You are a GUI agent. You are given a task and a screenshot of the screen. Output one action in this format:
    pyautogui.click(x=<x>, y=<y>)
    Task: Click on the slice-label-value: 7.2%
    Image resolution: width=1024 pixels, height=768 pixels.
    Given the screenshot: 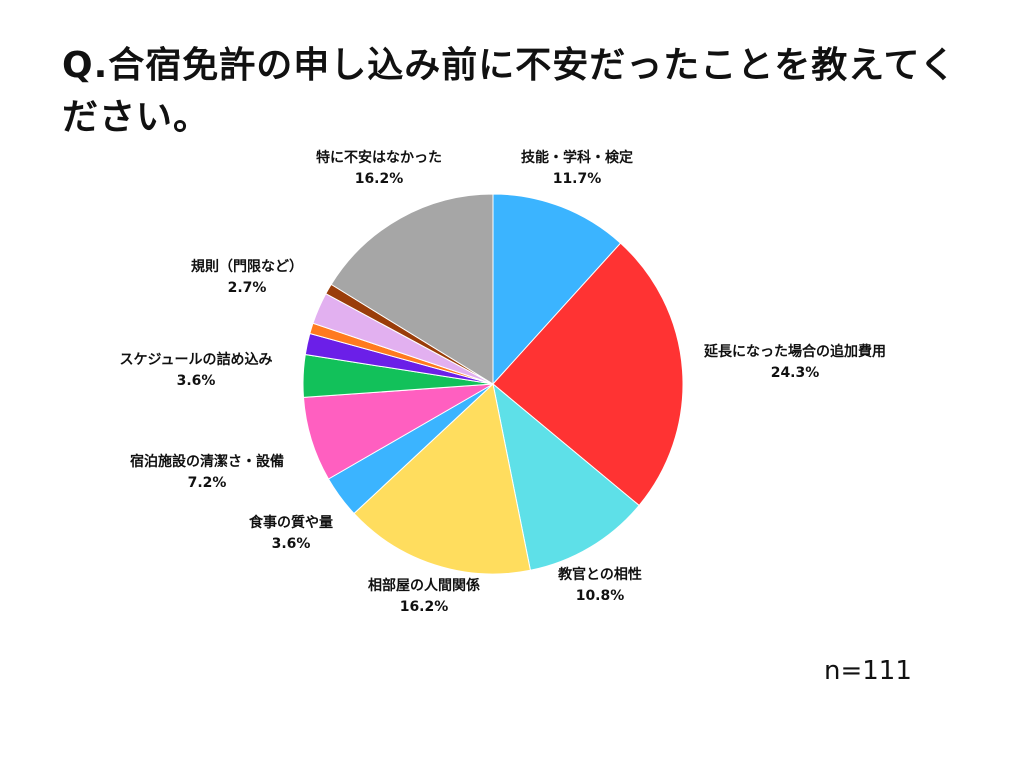 What is the action you would take?
    pyautogui.click(x=207, y=483)
    